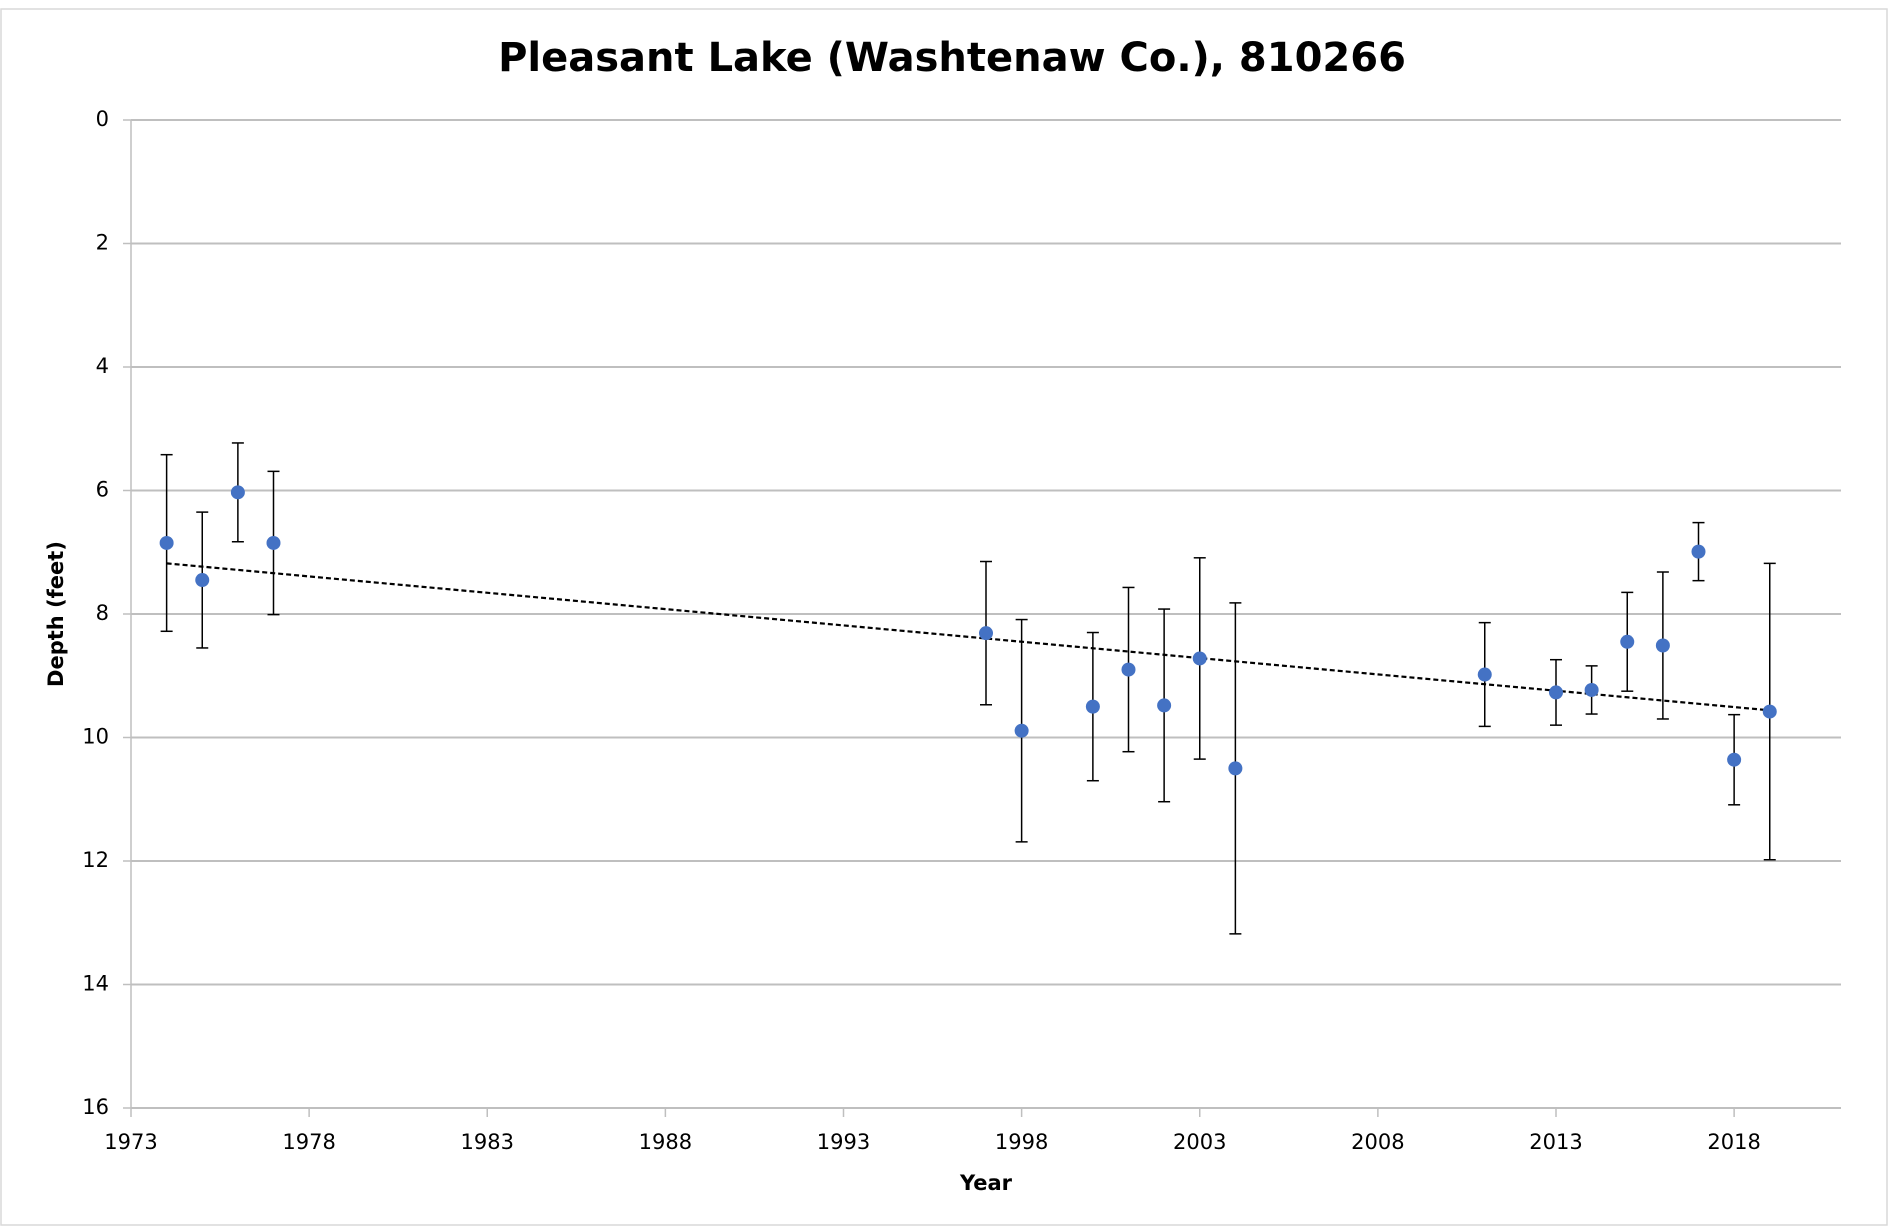 The image size is (1889, 1227). Describe the element at coordinates (56, 614) in the screenshot. I see `y-axis-label: Depth (feet)` at that location.